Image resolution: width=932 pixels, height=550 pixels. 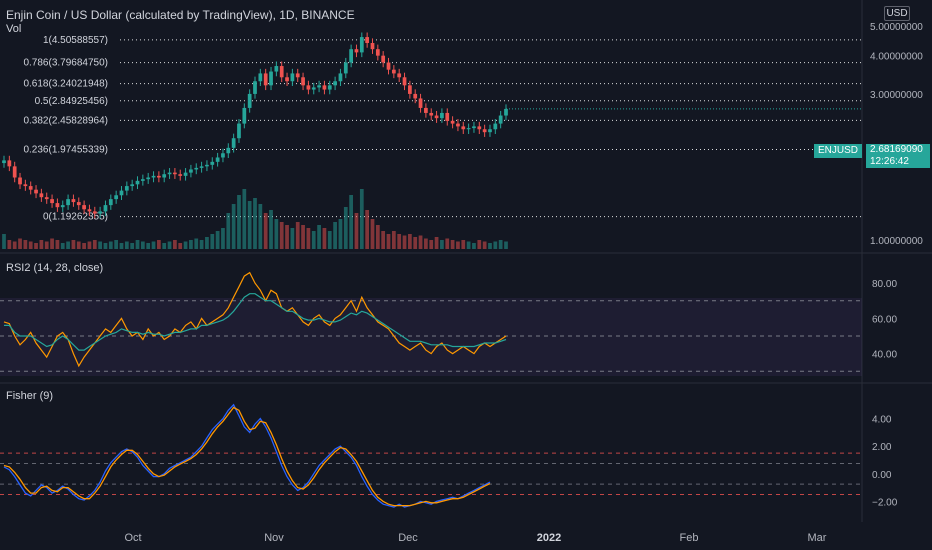 What do you see at coordinates (549, 538) in the screenshot?
I see `time-tick-label: 2022` at bounding box center [549, 538].